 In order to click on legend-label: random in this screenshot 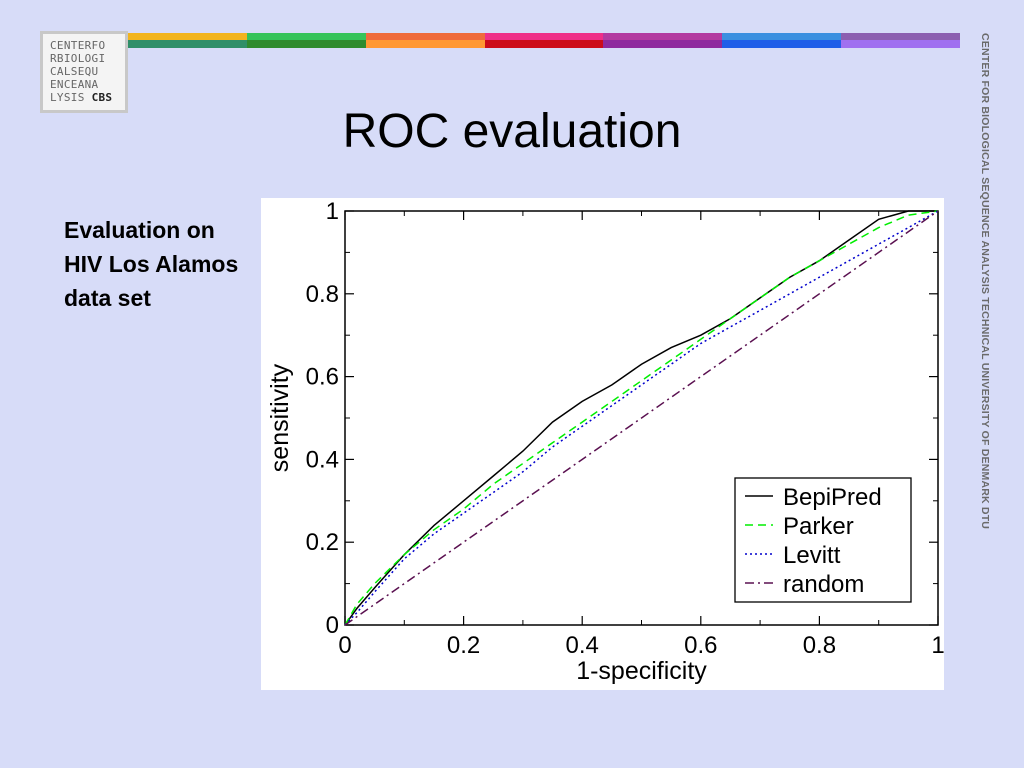, I will do `click(823, 584)`.